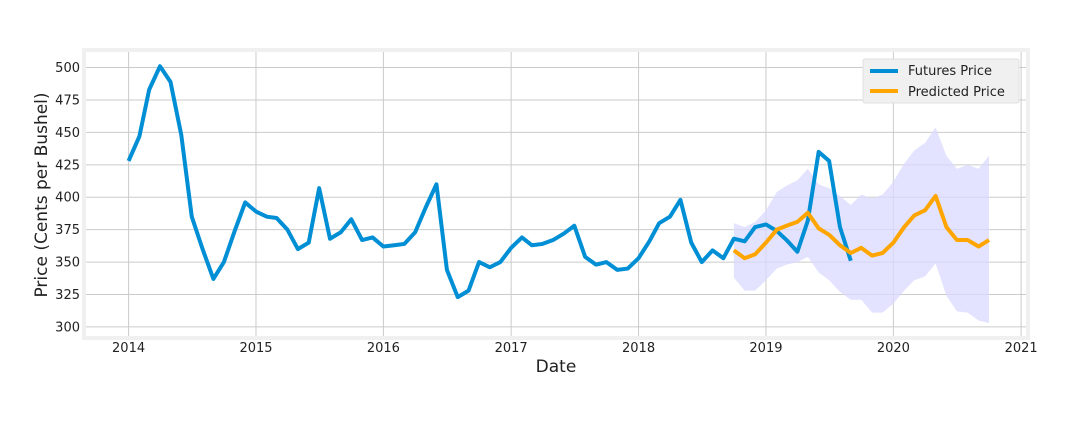 The image size is (1080, 432). What do you see at coordinates (67, 133) in the screenshot?
I see `y-tick-label: 450` at bounding box center [67, 133].